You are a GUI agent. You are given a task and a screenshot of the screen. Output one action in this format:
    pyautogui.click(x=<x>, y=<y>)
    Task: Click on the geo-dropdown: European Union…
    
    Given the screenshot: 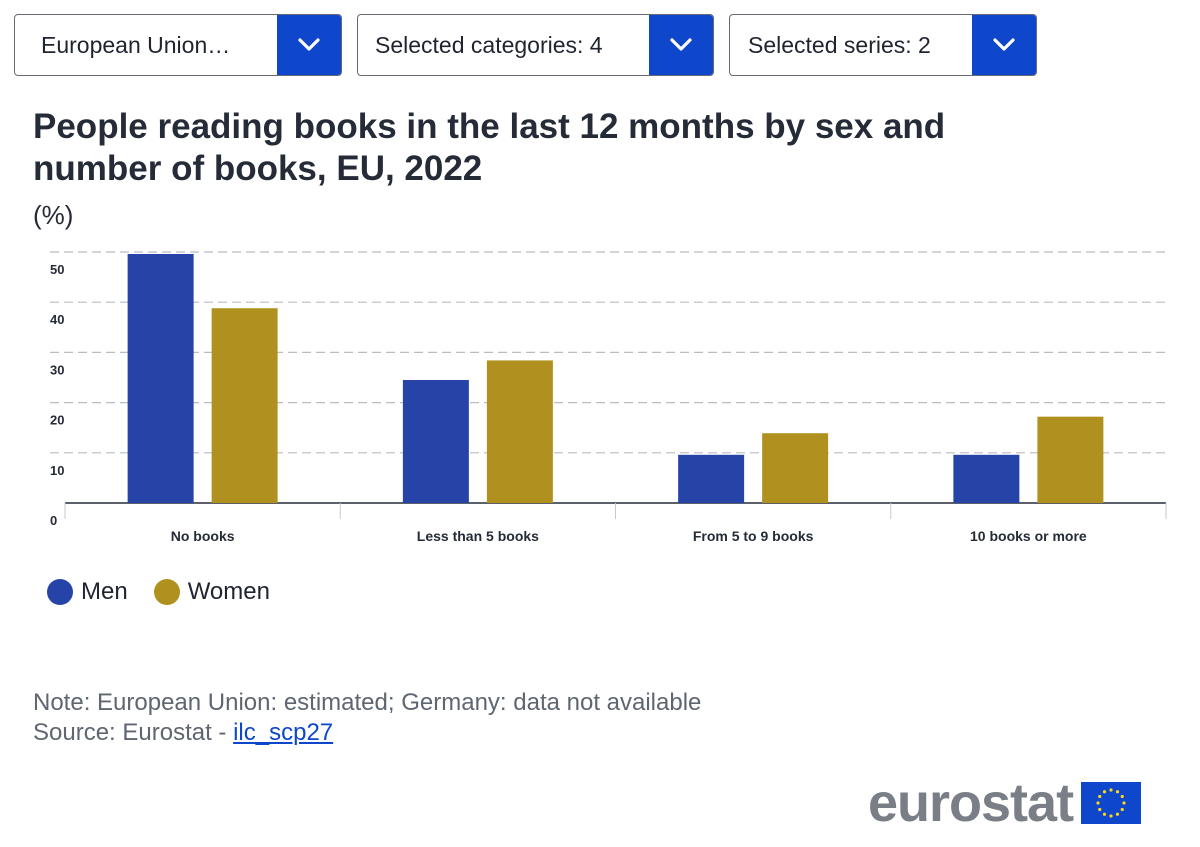 What is the action you would take?
    pyautogui.click(x=178, y=45)
    